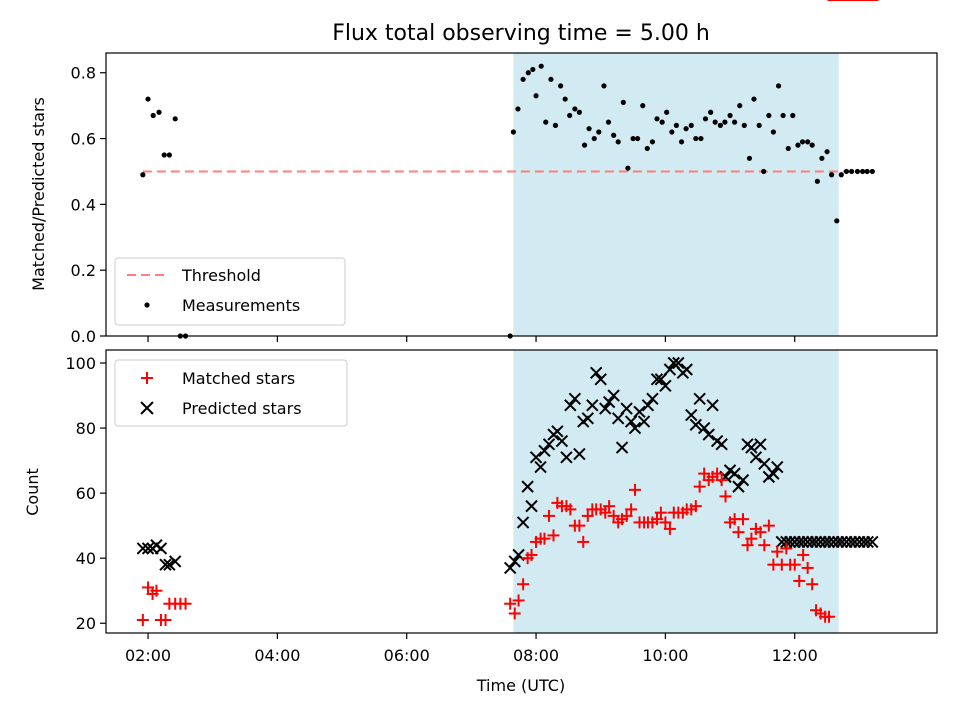 This screenshot has height=720, width=960. What do you see at coordinates (83, 270) in the screenshot?
I see `y-tick-label: 0.2` at bounding box center [83, 270].